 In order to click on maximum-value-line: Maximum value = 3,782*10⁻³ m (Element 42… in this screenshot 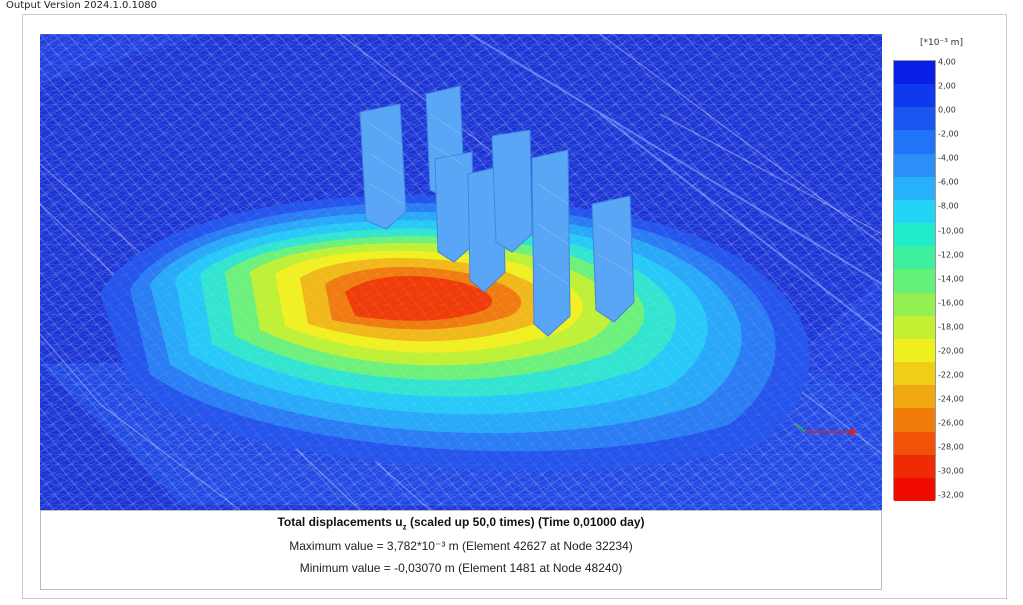, I will do `click(461, 546)`.